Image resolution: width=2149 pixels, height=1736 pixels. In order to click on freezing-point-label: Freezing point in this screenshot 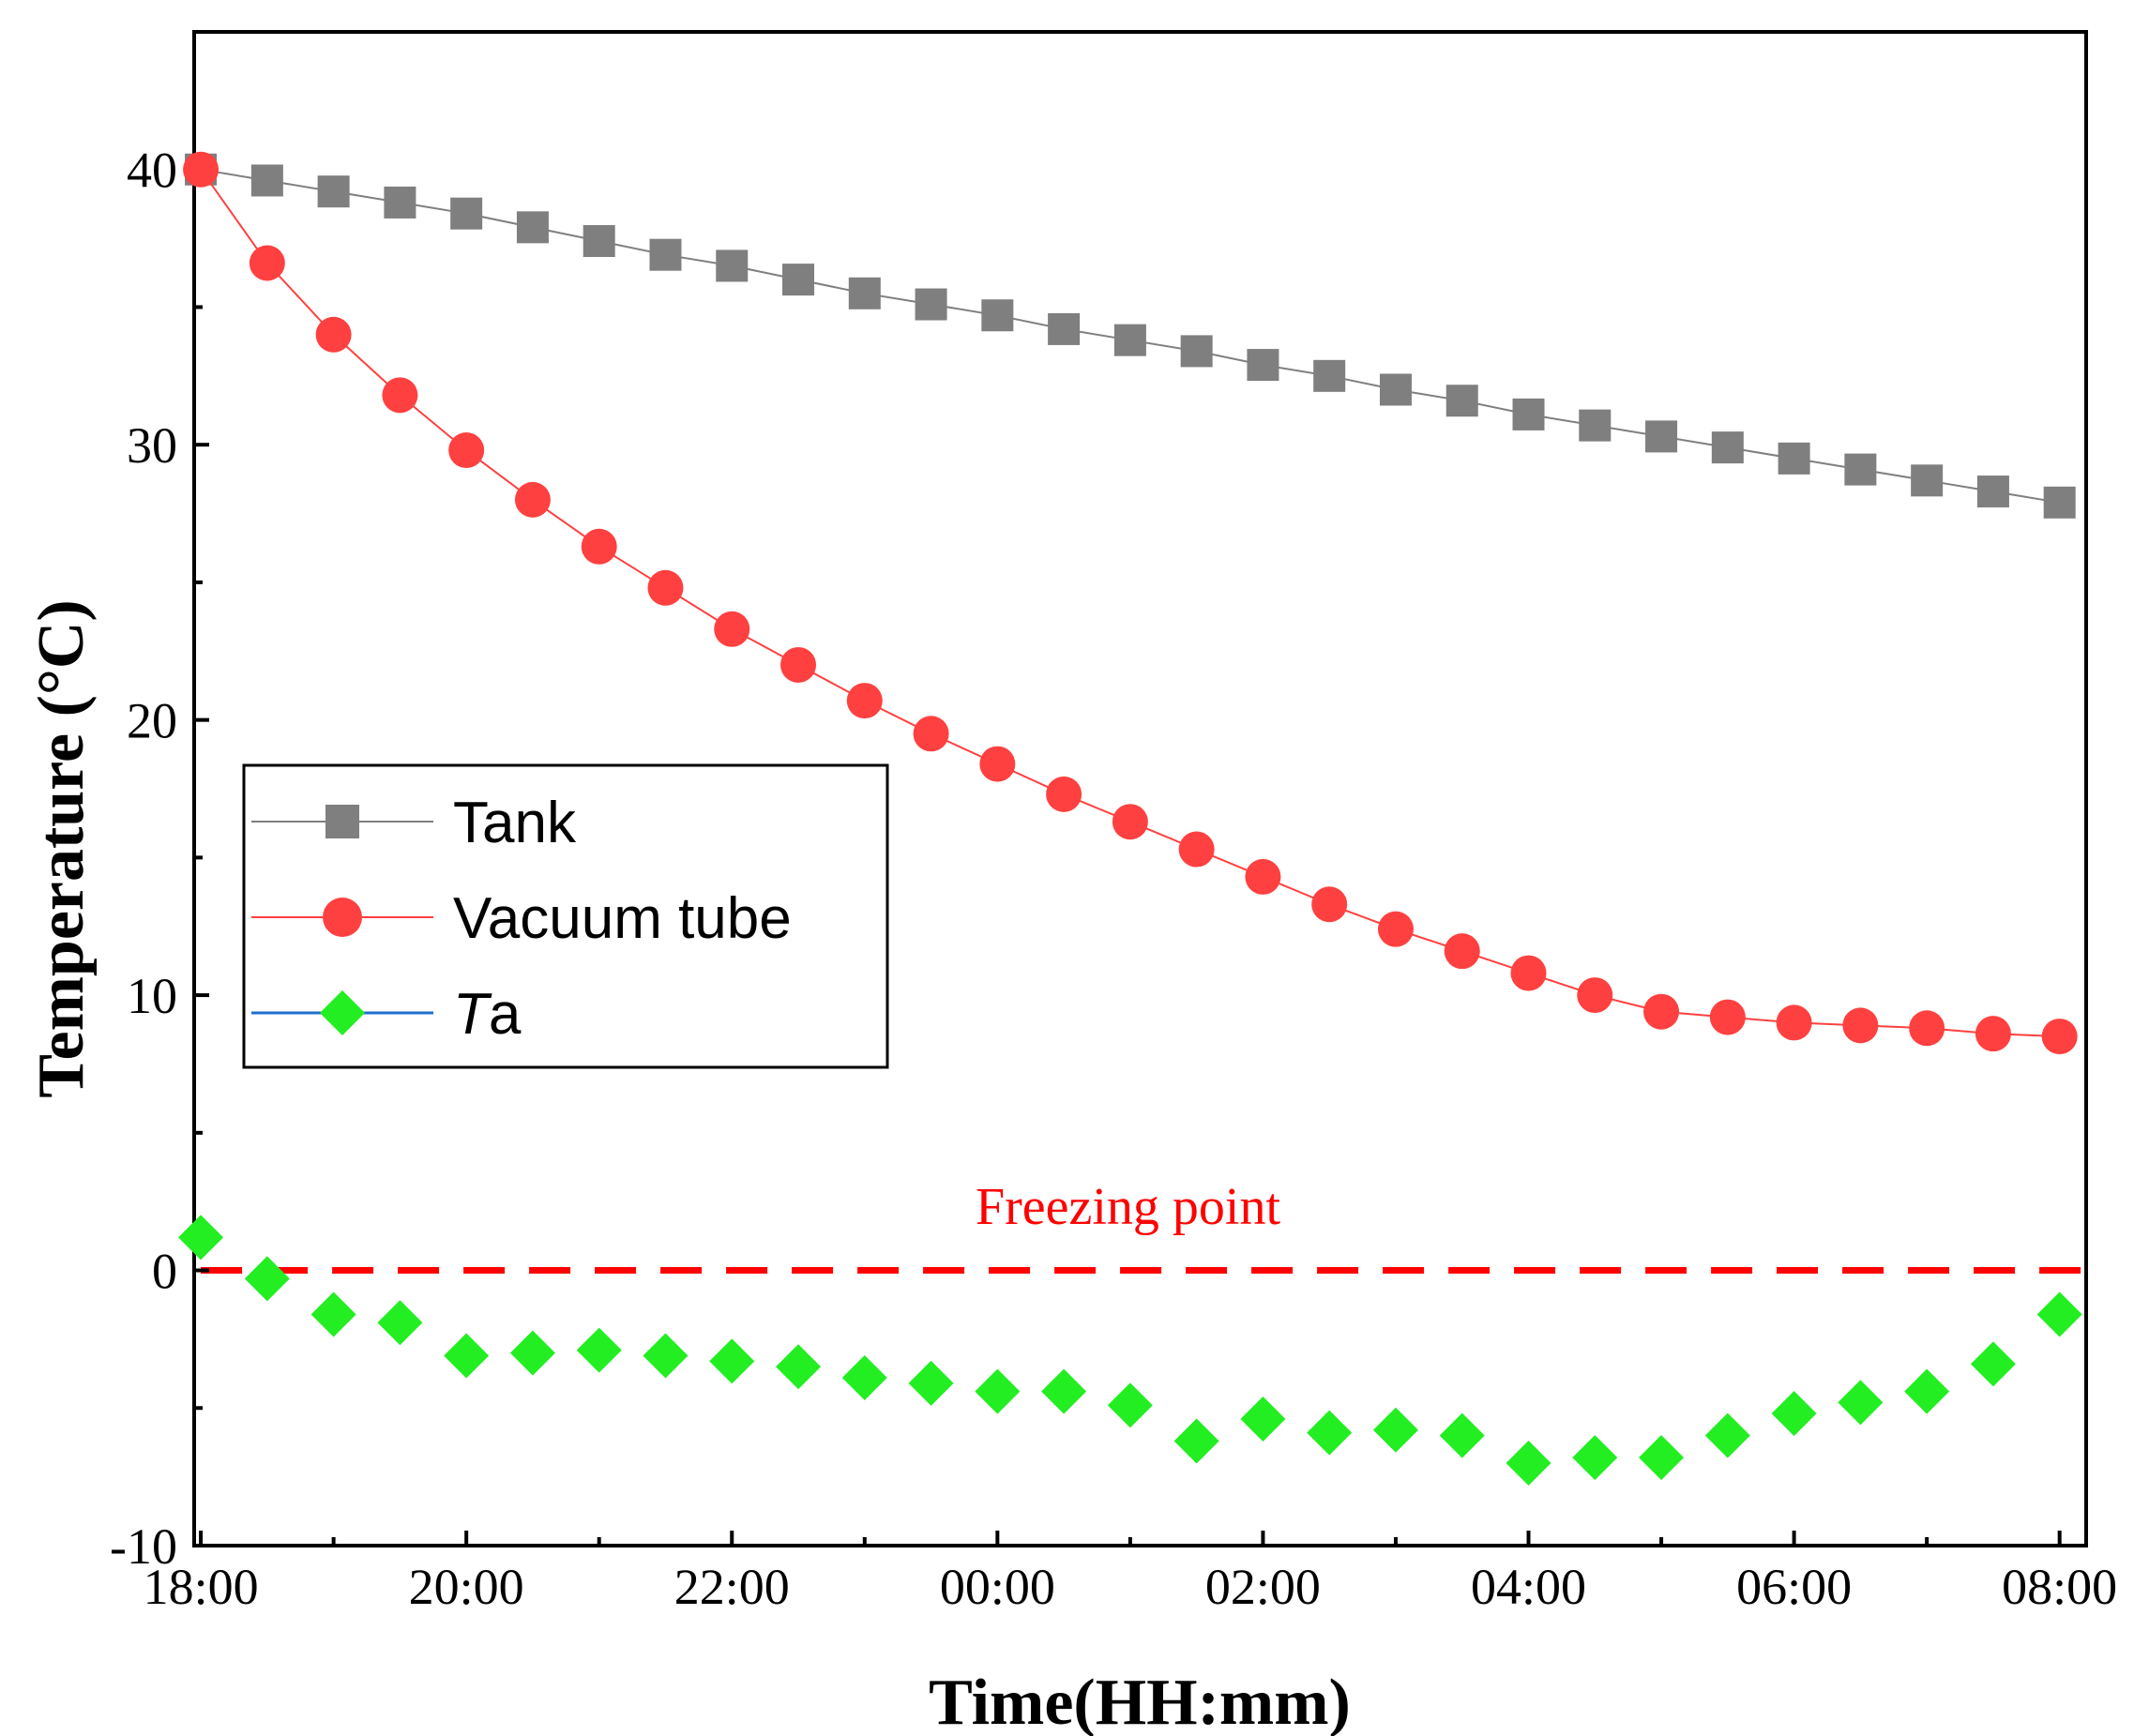, I will do `click(1128, 1207)`.